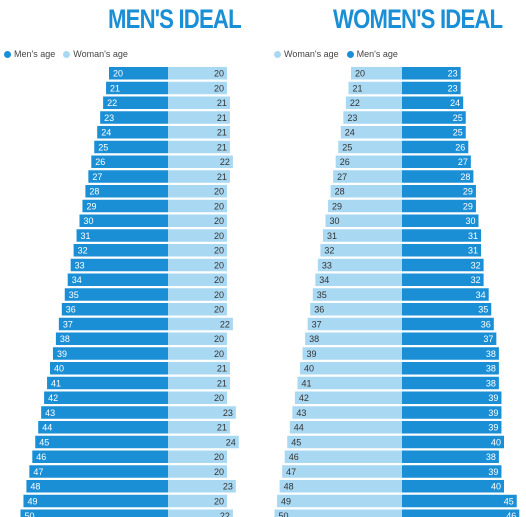  What do you see at coordinates (304, 398) in the screenshot?
I see `womens-left-data-label: 42` at bounding box center [304, 398].